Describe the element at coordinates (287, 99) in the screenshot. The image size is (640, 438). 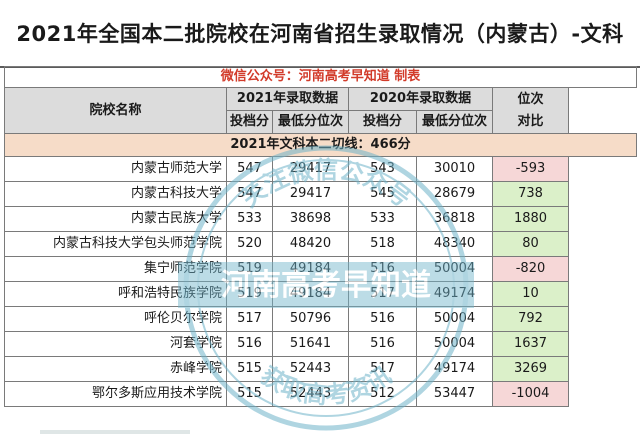
I see `header-2021: 2021年录取数据` at that location.